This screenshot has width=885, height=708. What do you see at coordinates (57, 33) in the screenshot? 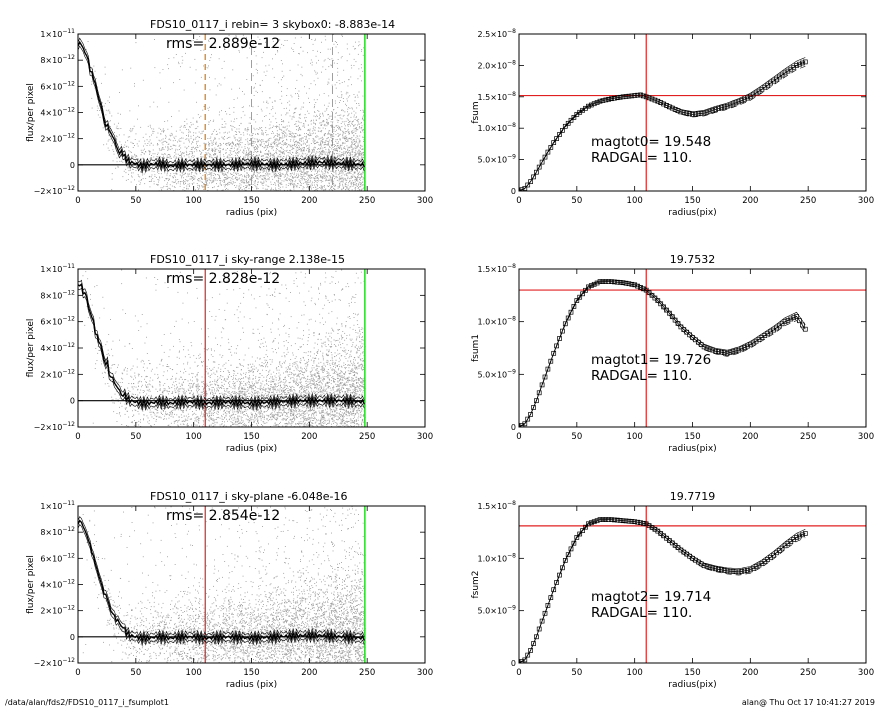
I see `y-tick-label: 1×10⁻¹¹` at bounding box center [57, 33].